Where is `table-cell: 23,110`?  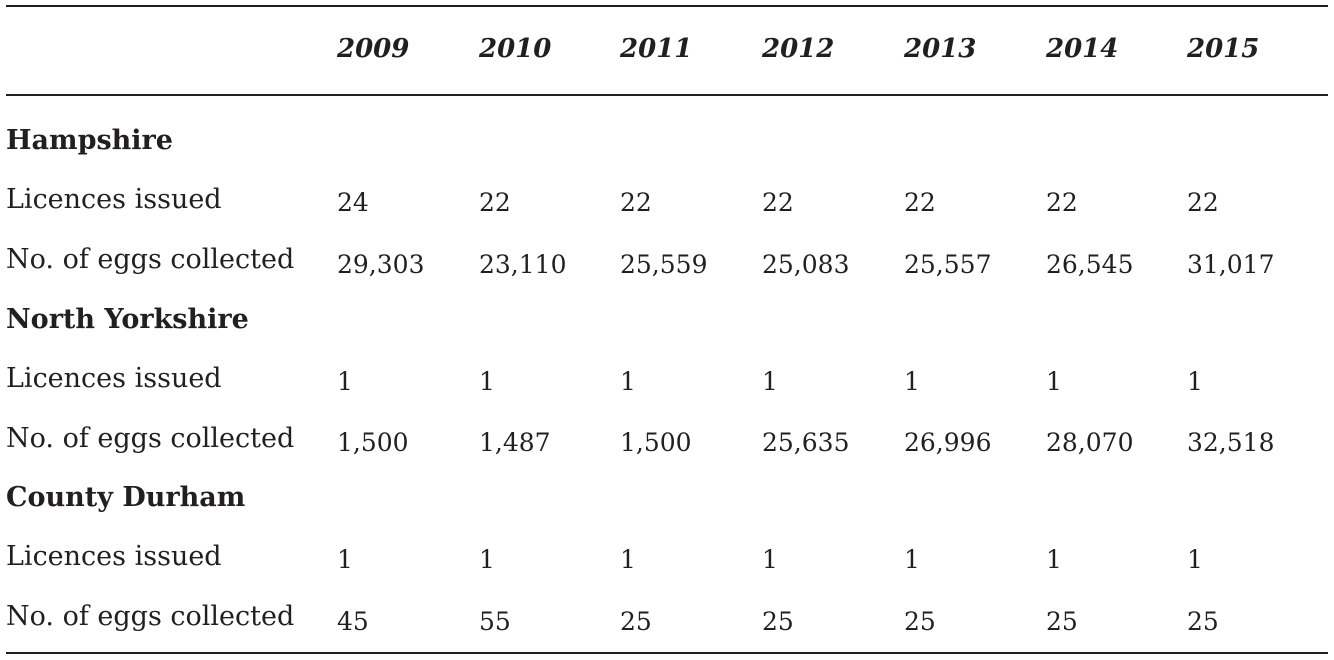 table-cell: 23,110 is located at coordinates (523, 264).